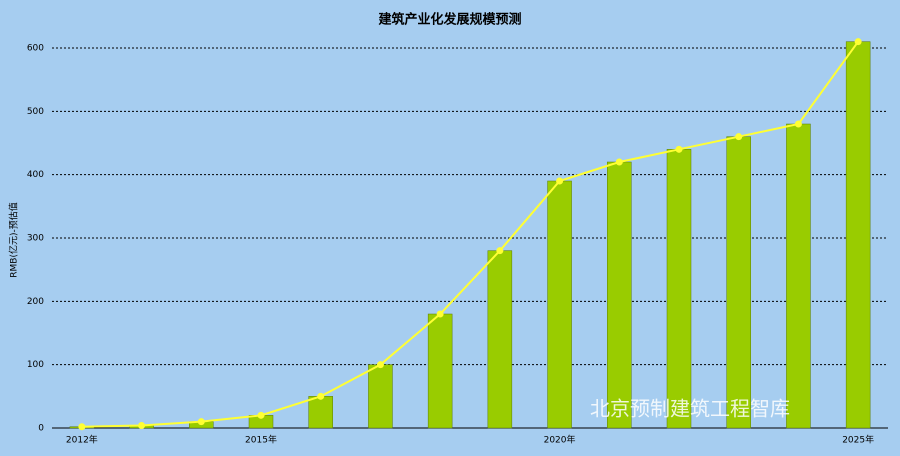  Describe the element at coordinates (41, 429) in the screenshot. I see `y-tick-label: 0` at that location.